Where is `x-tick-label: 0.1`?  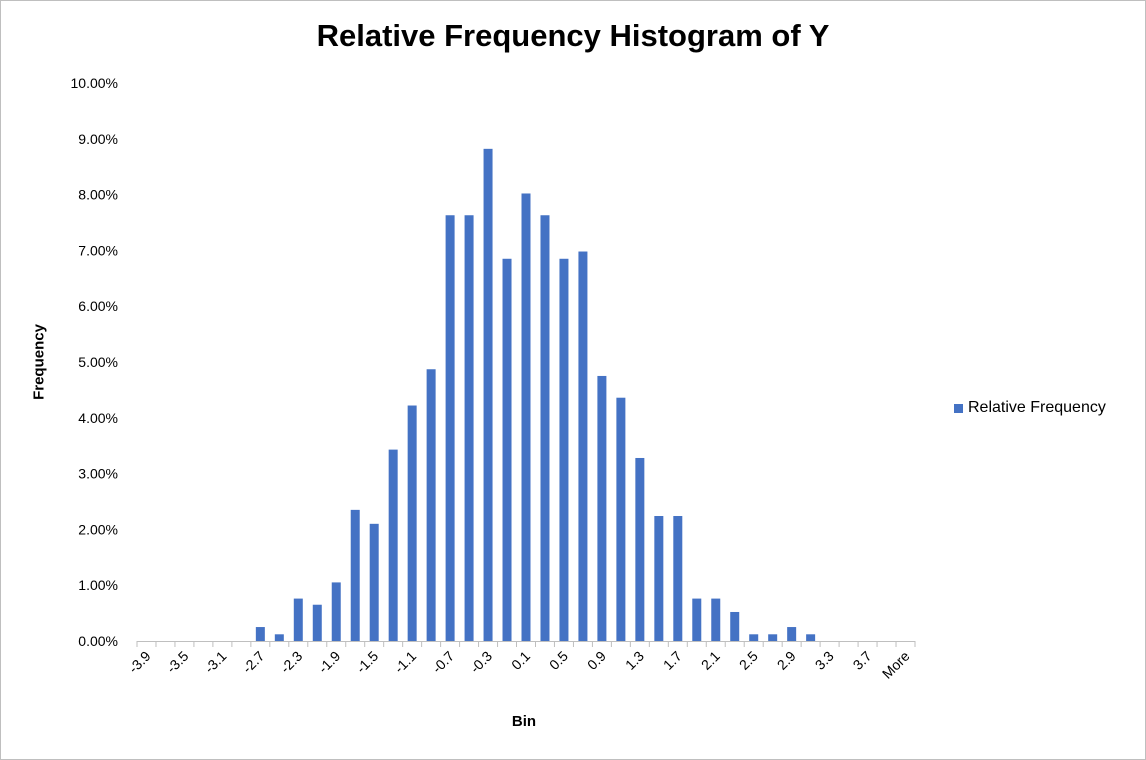 x-tick-label: 0.1 is located at coordinates (520, 660).